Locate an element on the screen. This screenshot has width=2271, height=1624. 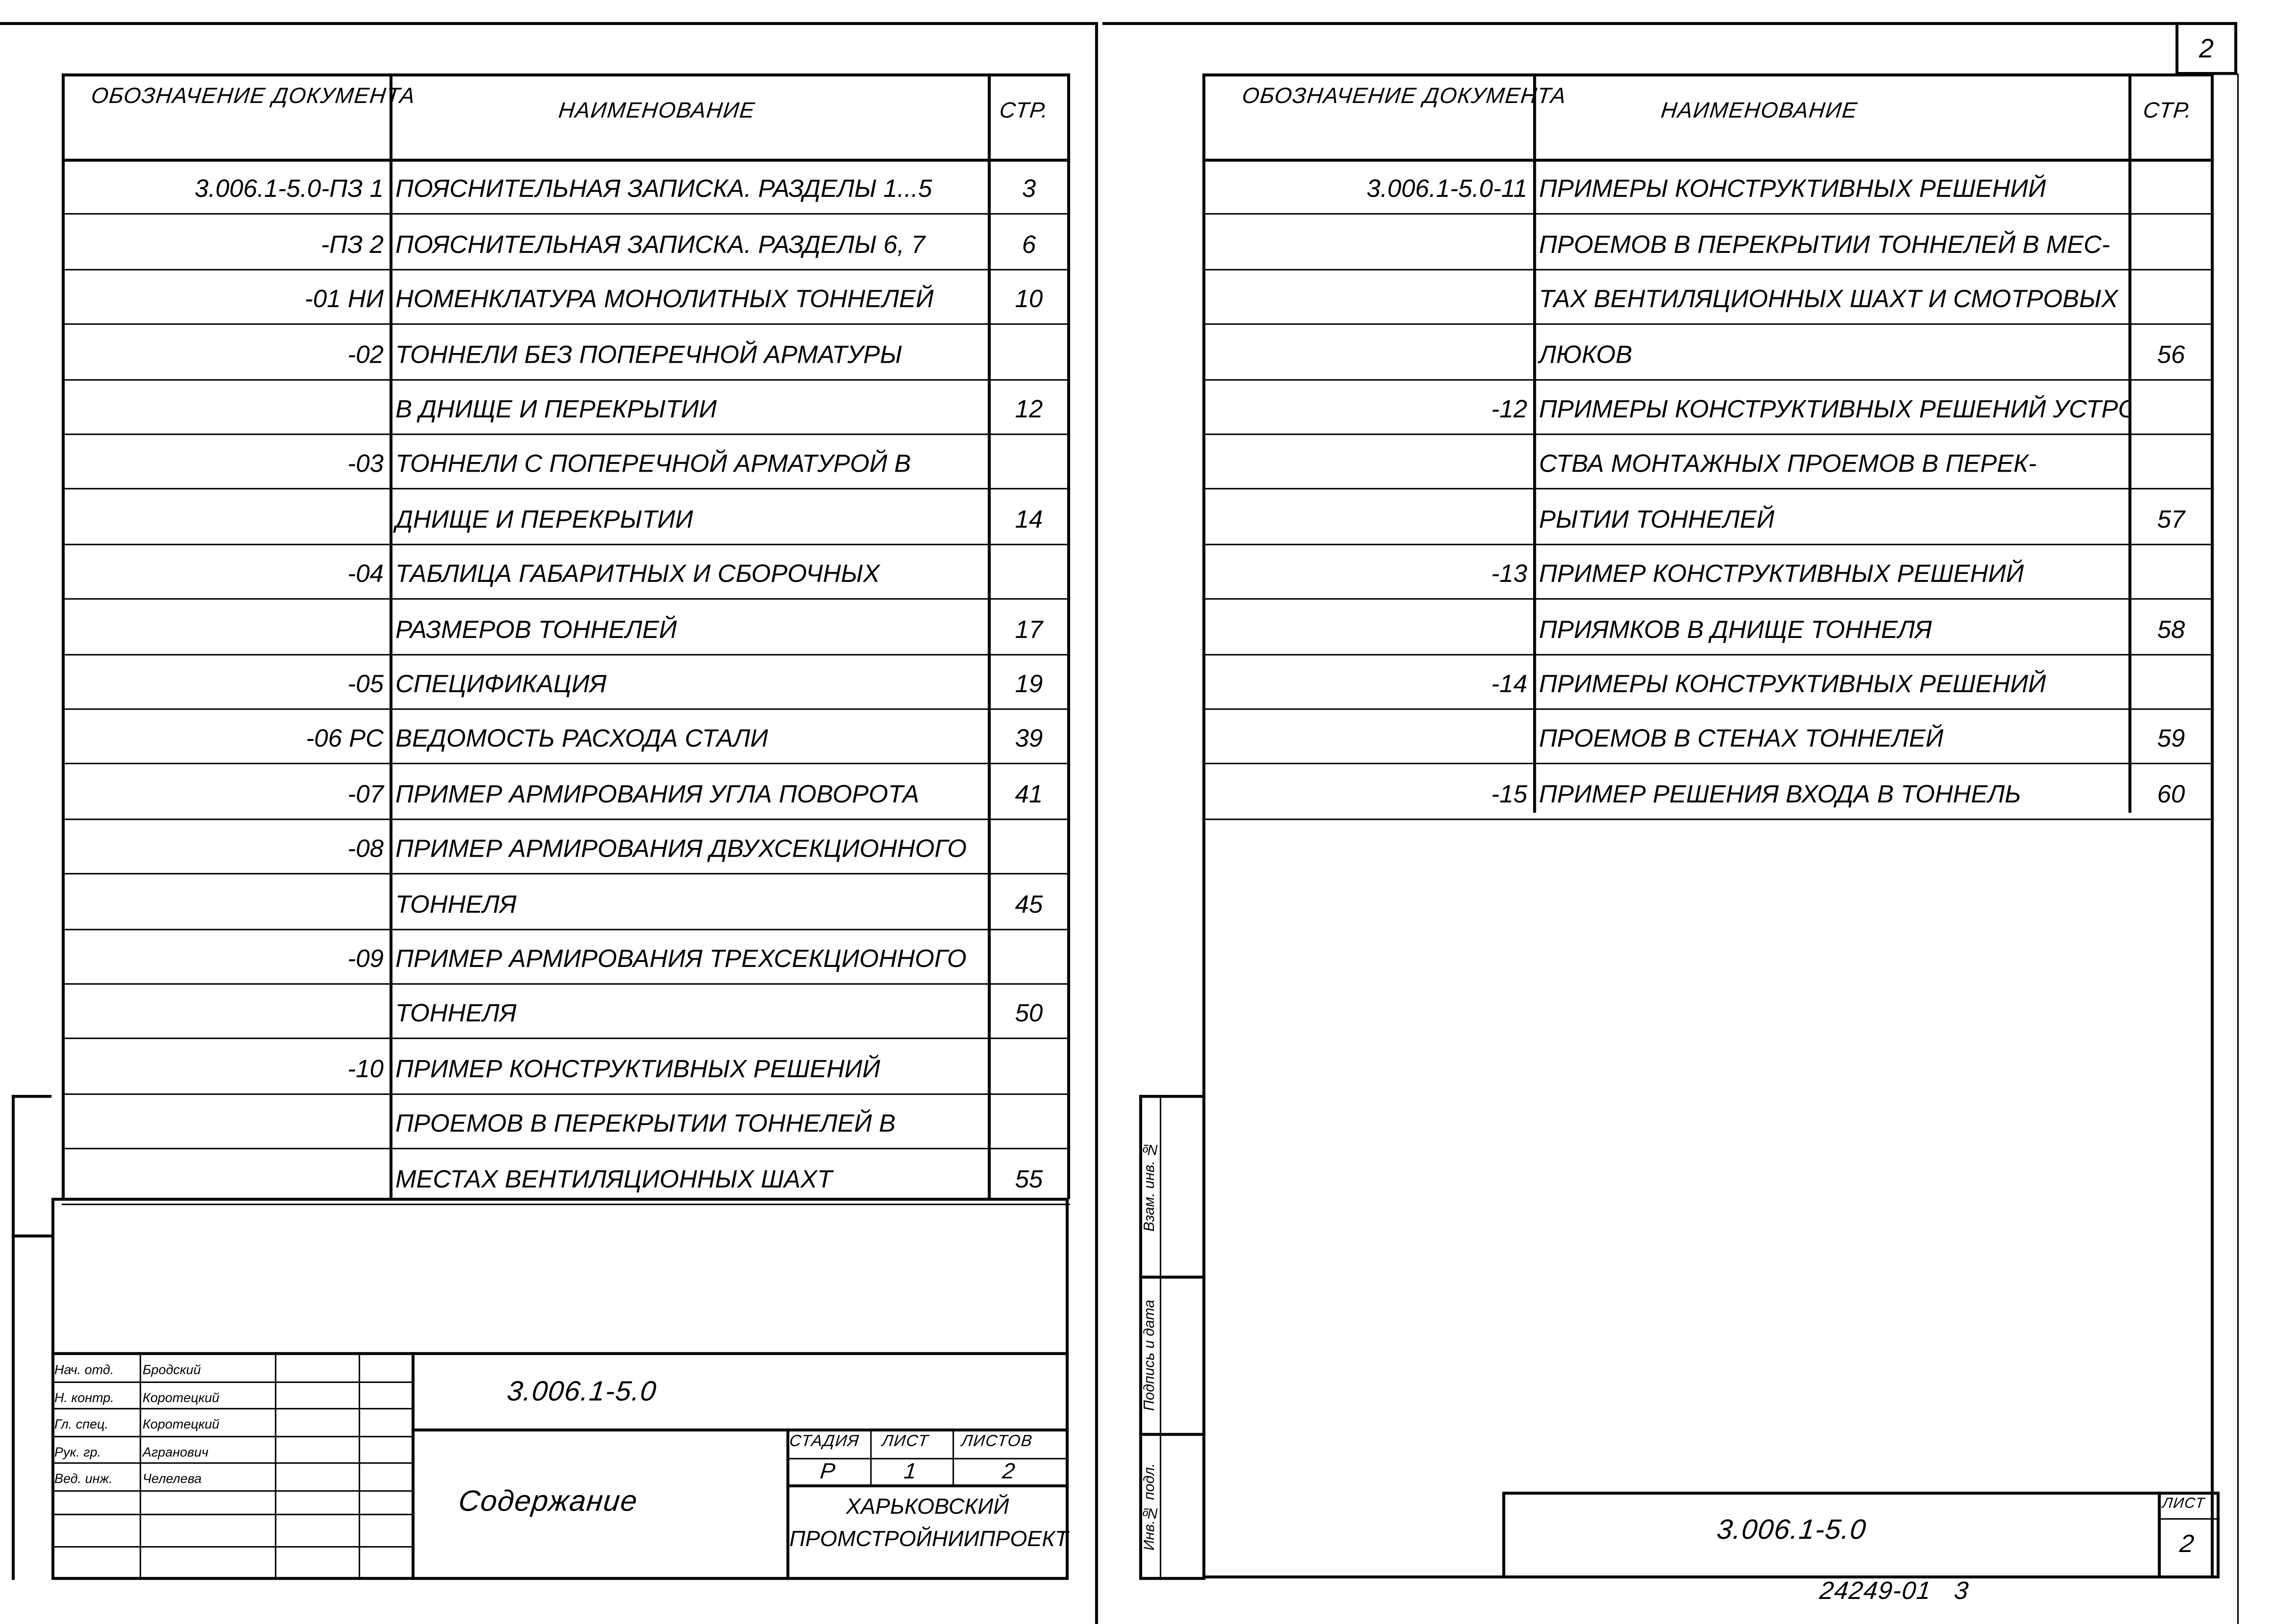
stage-label: Стадия is located at coordinates (824, 1442).